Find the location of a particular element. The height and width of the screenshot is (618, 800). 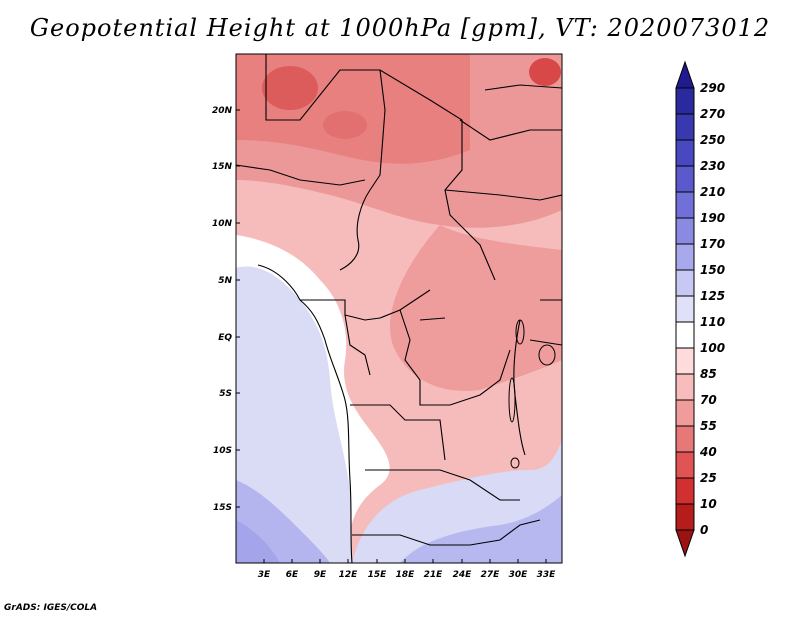

colorbar-label: 125 is located at coordinates (712, 296).